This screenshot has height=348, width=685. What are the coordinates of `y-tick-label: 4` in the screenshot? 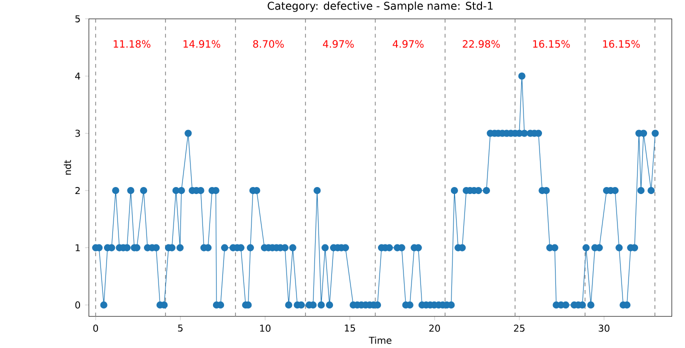 It's located at (77, 76).